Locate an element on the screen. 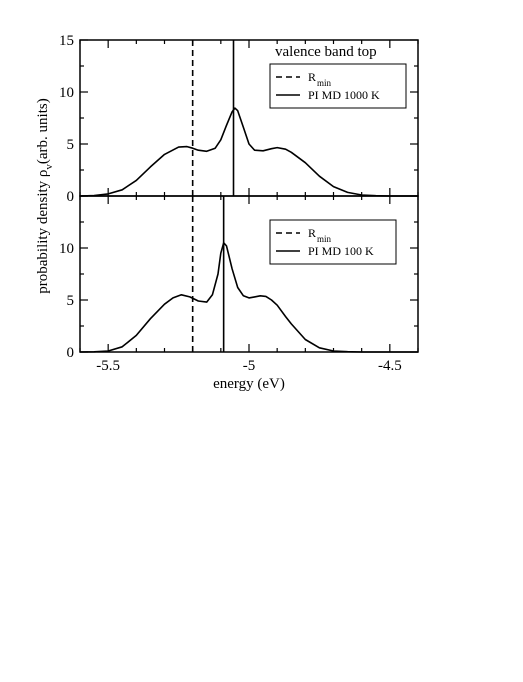  x-tick-label: -5 is located at coordinates (249, 366).